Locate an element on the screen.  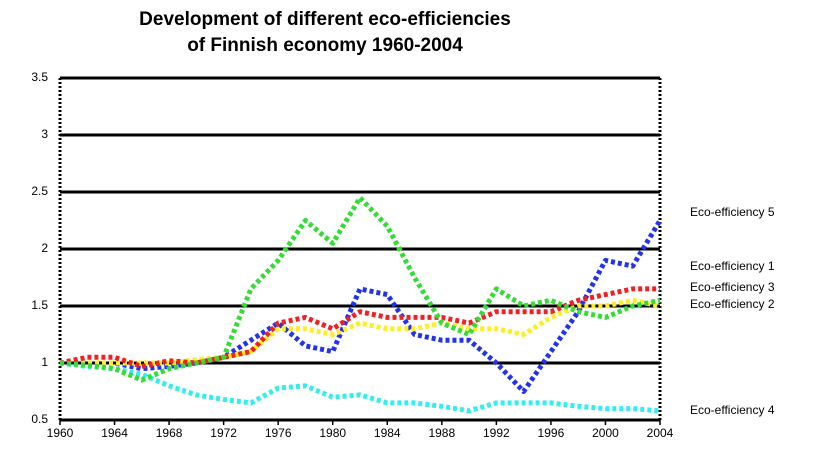
series-label: Eco-efficiency 5 is located at coordinates (732, 212).